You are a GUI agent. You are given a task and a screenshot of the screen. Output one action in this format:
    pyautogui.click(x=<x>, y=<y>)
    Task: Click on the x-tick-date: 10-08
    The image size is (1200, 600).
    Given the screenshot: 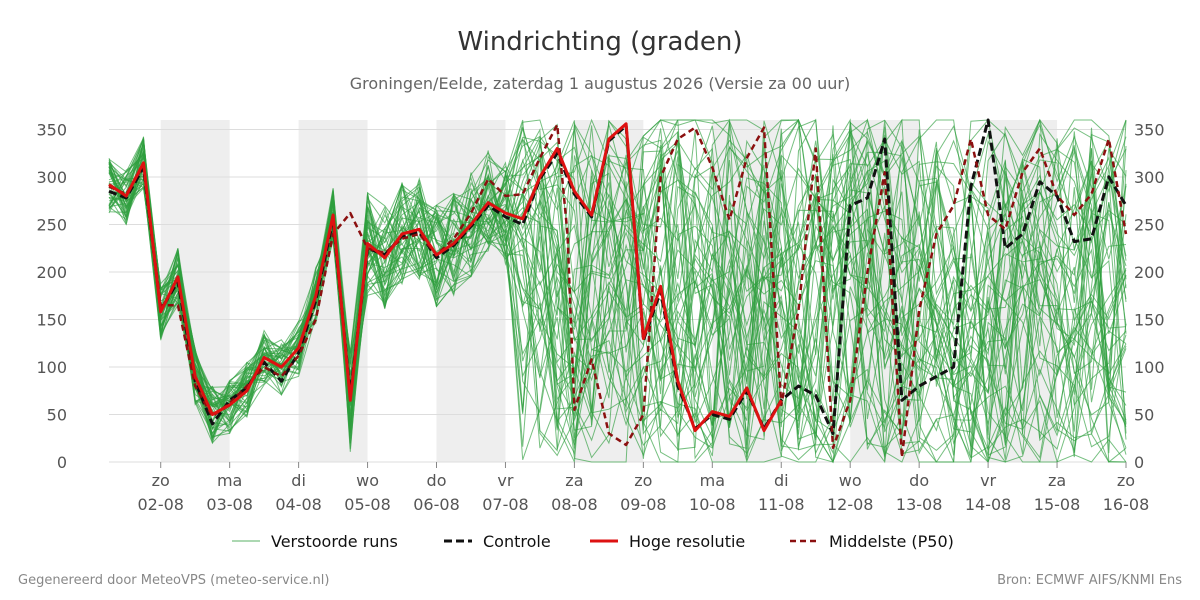 What is the action you would take?
    pyautogui.click(x=712, y=504)
    